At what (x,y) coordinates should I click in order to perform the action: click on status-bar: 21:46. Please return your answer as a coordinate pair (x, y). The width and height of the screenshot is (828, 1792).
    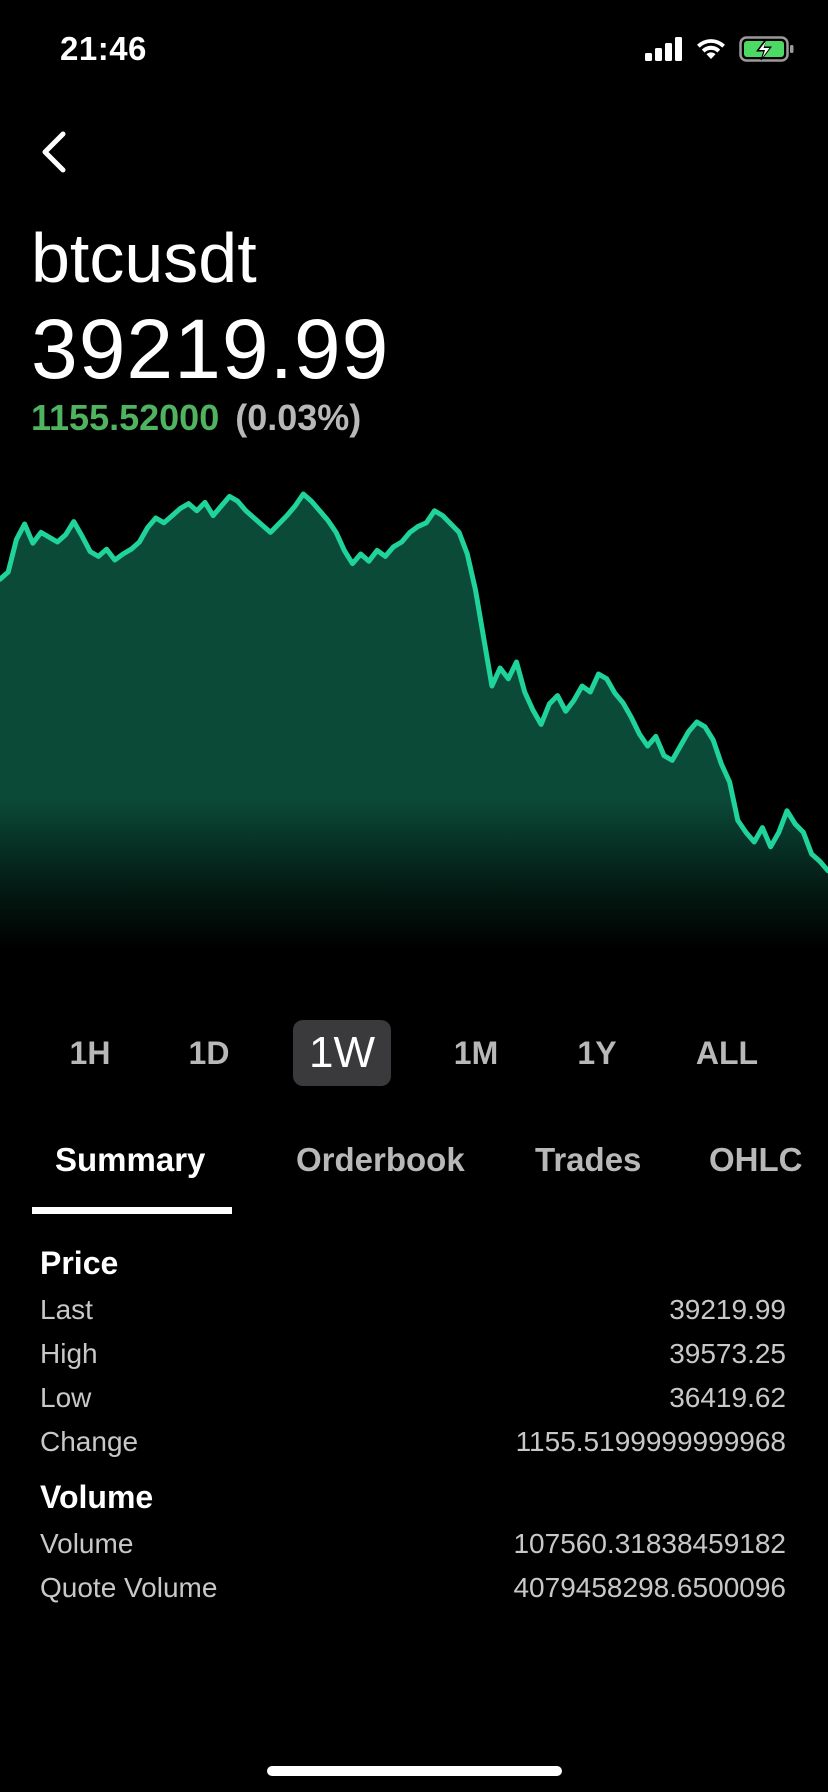
    Looking at the image, I should click on (414, 50).